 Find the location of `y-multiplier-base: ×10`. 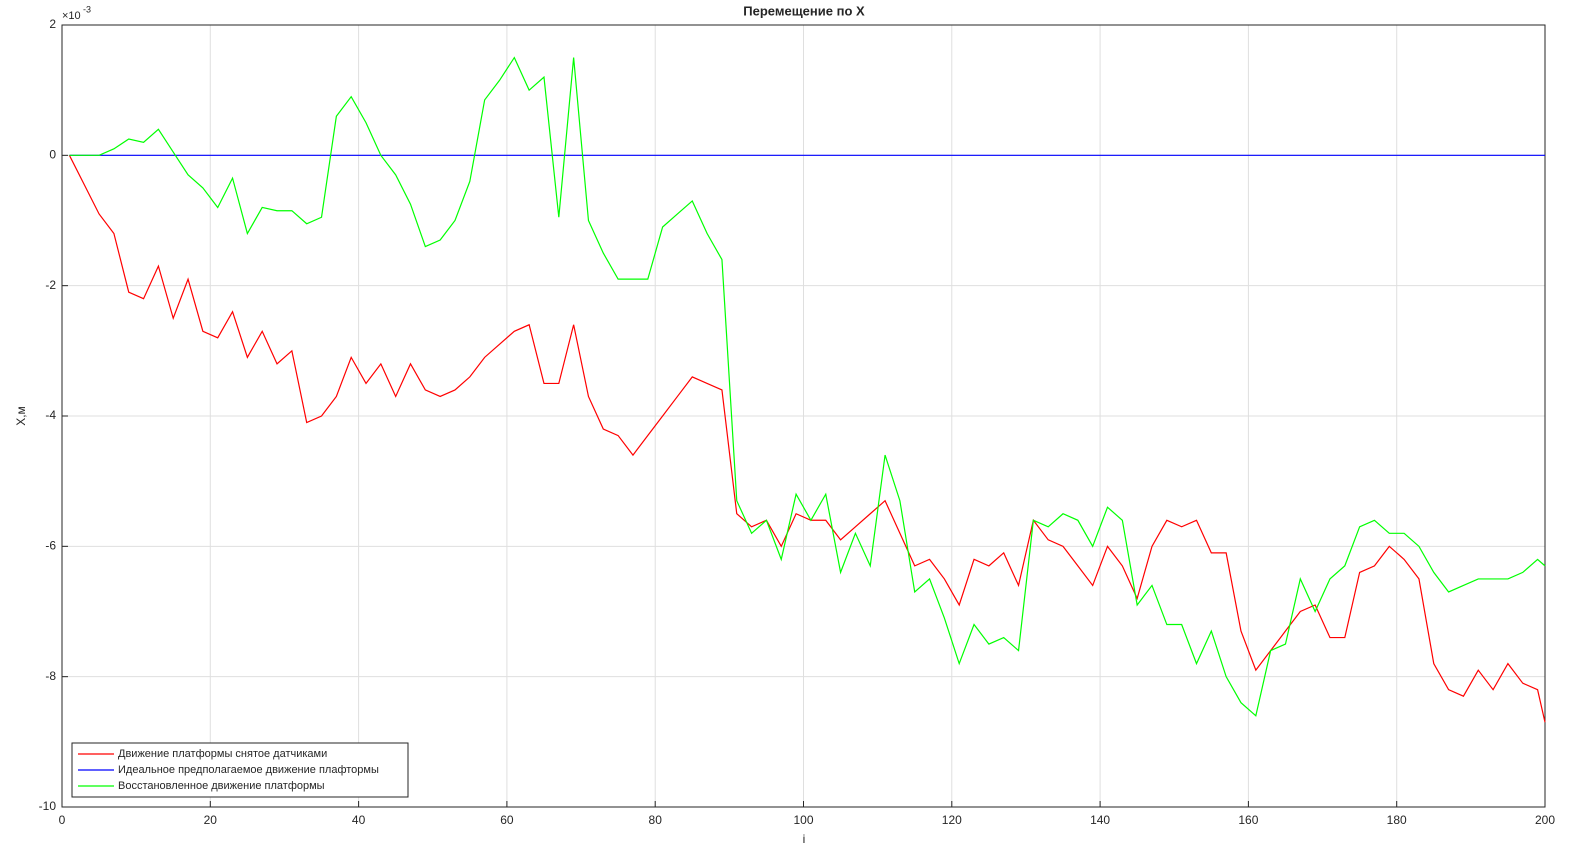

y-multiplier-base: ×10 is located at coordinates (71, 16).